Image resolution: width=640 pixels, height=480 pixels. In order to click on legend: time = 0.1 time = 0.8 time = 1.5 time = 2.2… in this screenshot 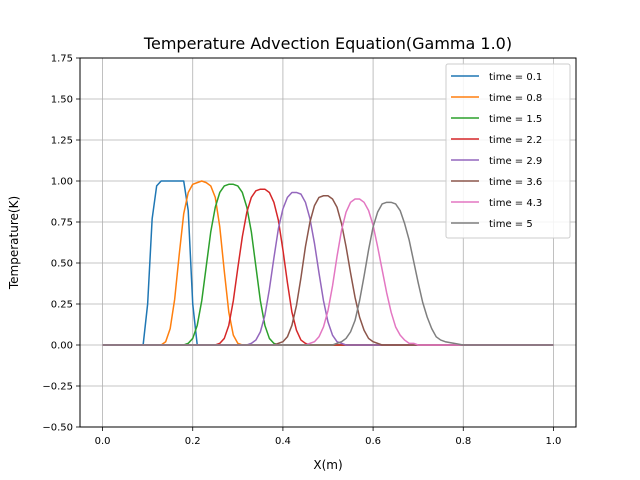, I will do `click(508, 151)`.